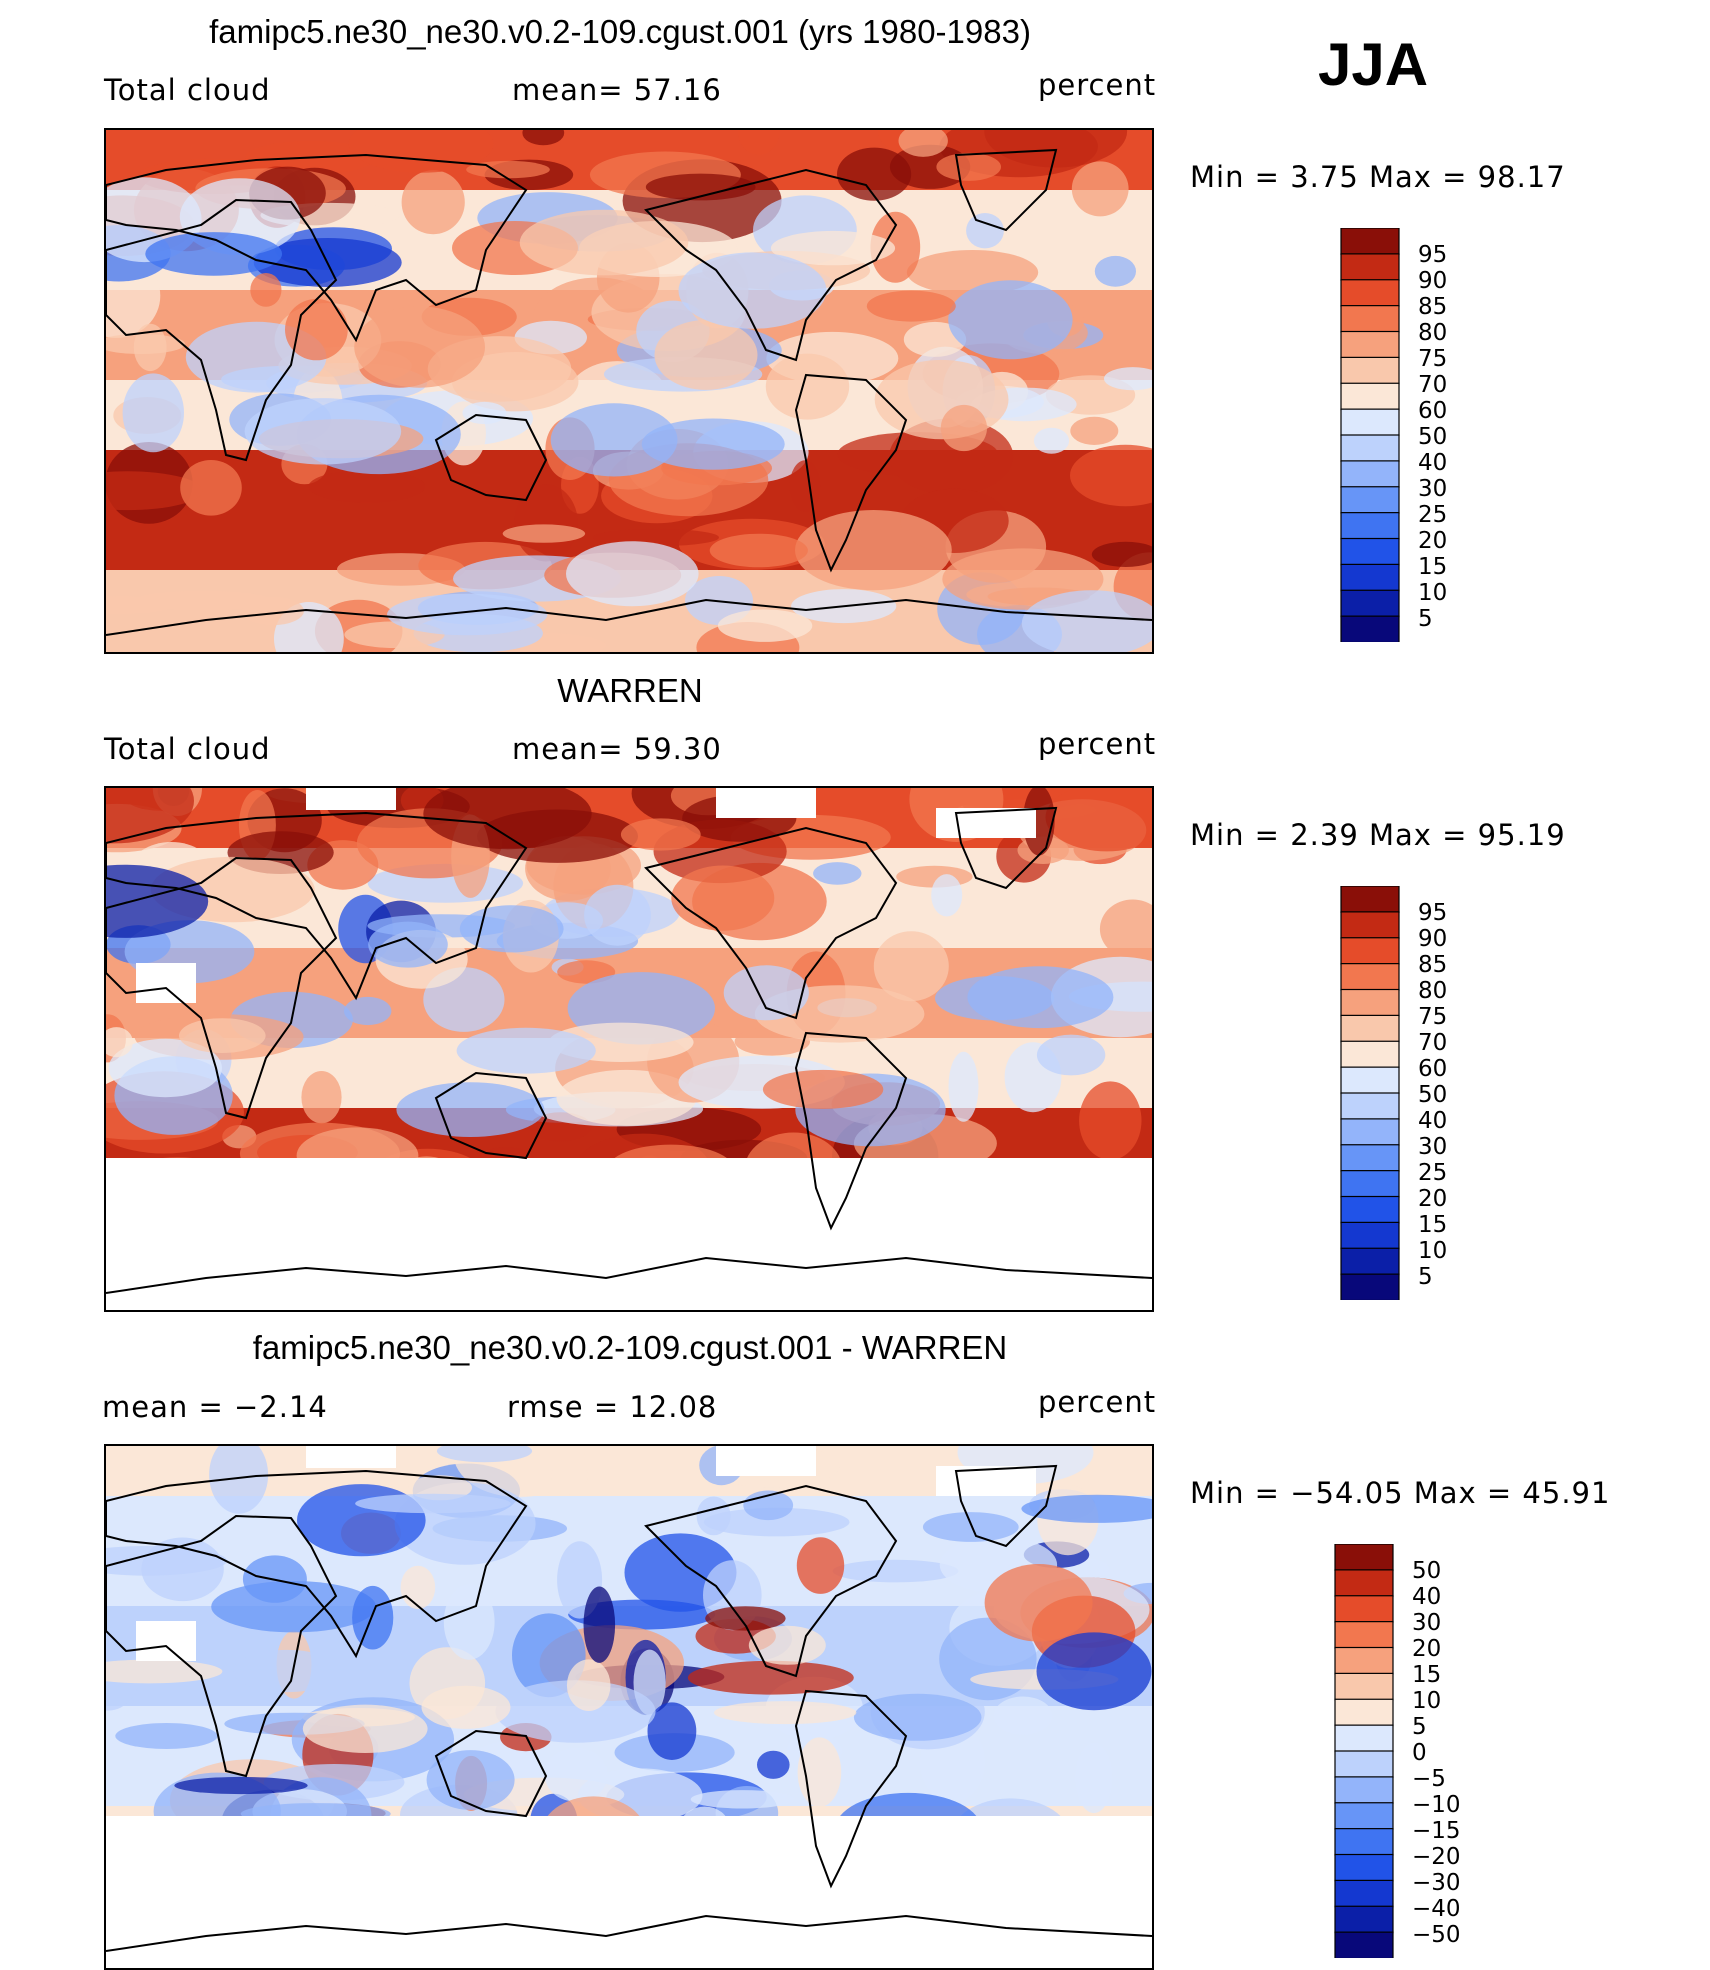 This screenshot has height=1970, width=1710. Describe the element at coordinates (612, 1407) in the screenshot. I see `panel-3-rmse-label: rmse = 12.08` at that location.